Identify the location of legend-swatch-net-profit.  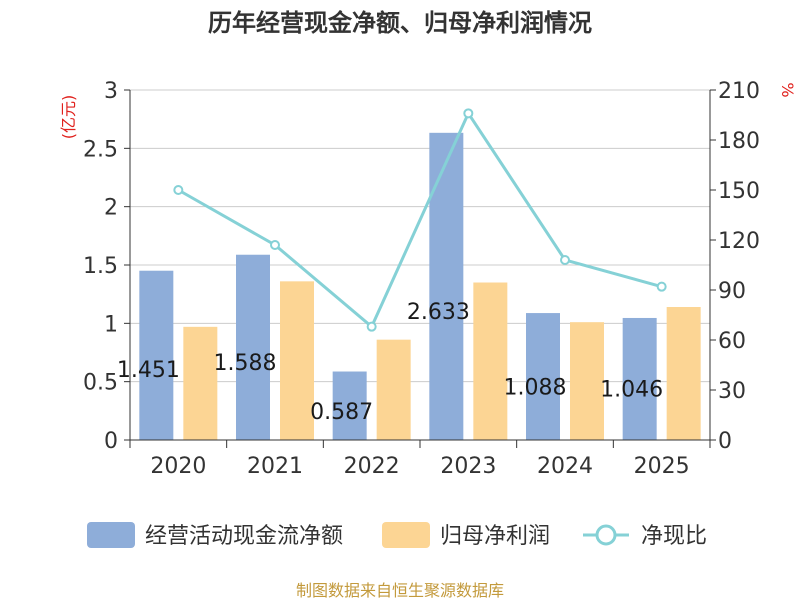
(406, 535).